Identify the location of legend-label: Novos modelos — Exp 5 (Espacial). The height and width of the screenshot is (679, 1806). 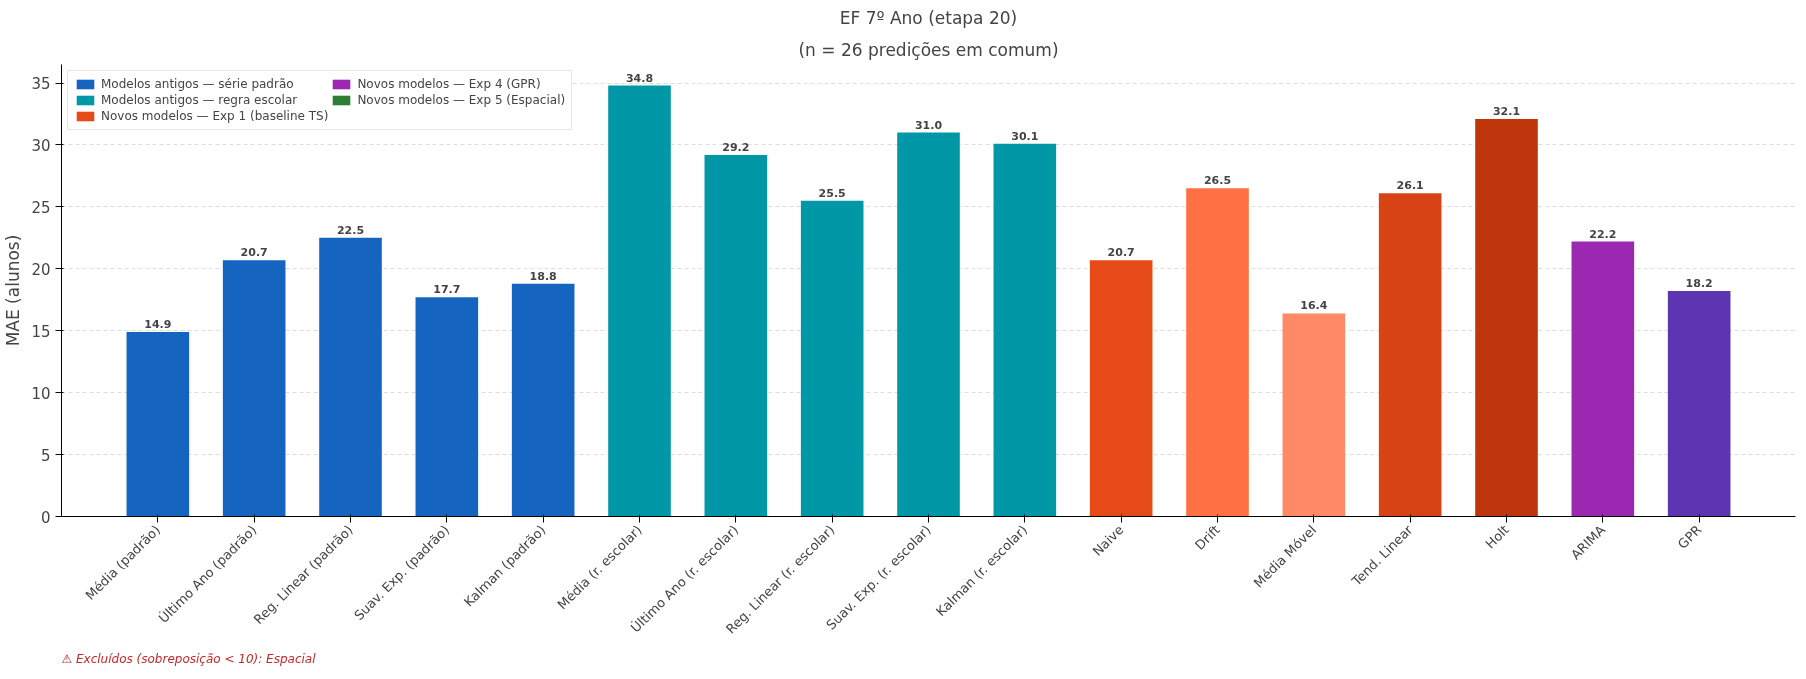
(461, 100).